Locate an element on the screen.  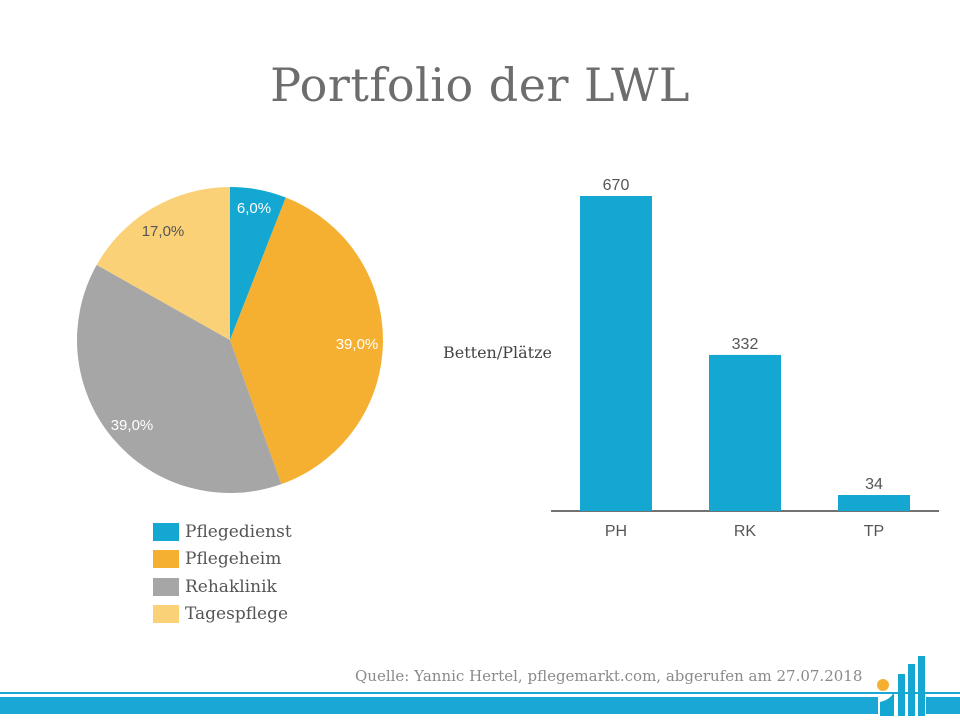
bar-category-label: TP is located at coordinates (874, 531).